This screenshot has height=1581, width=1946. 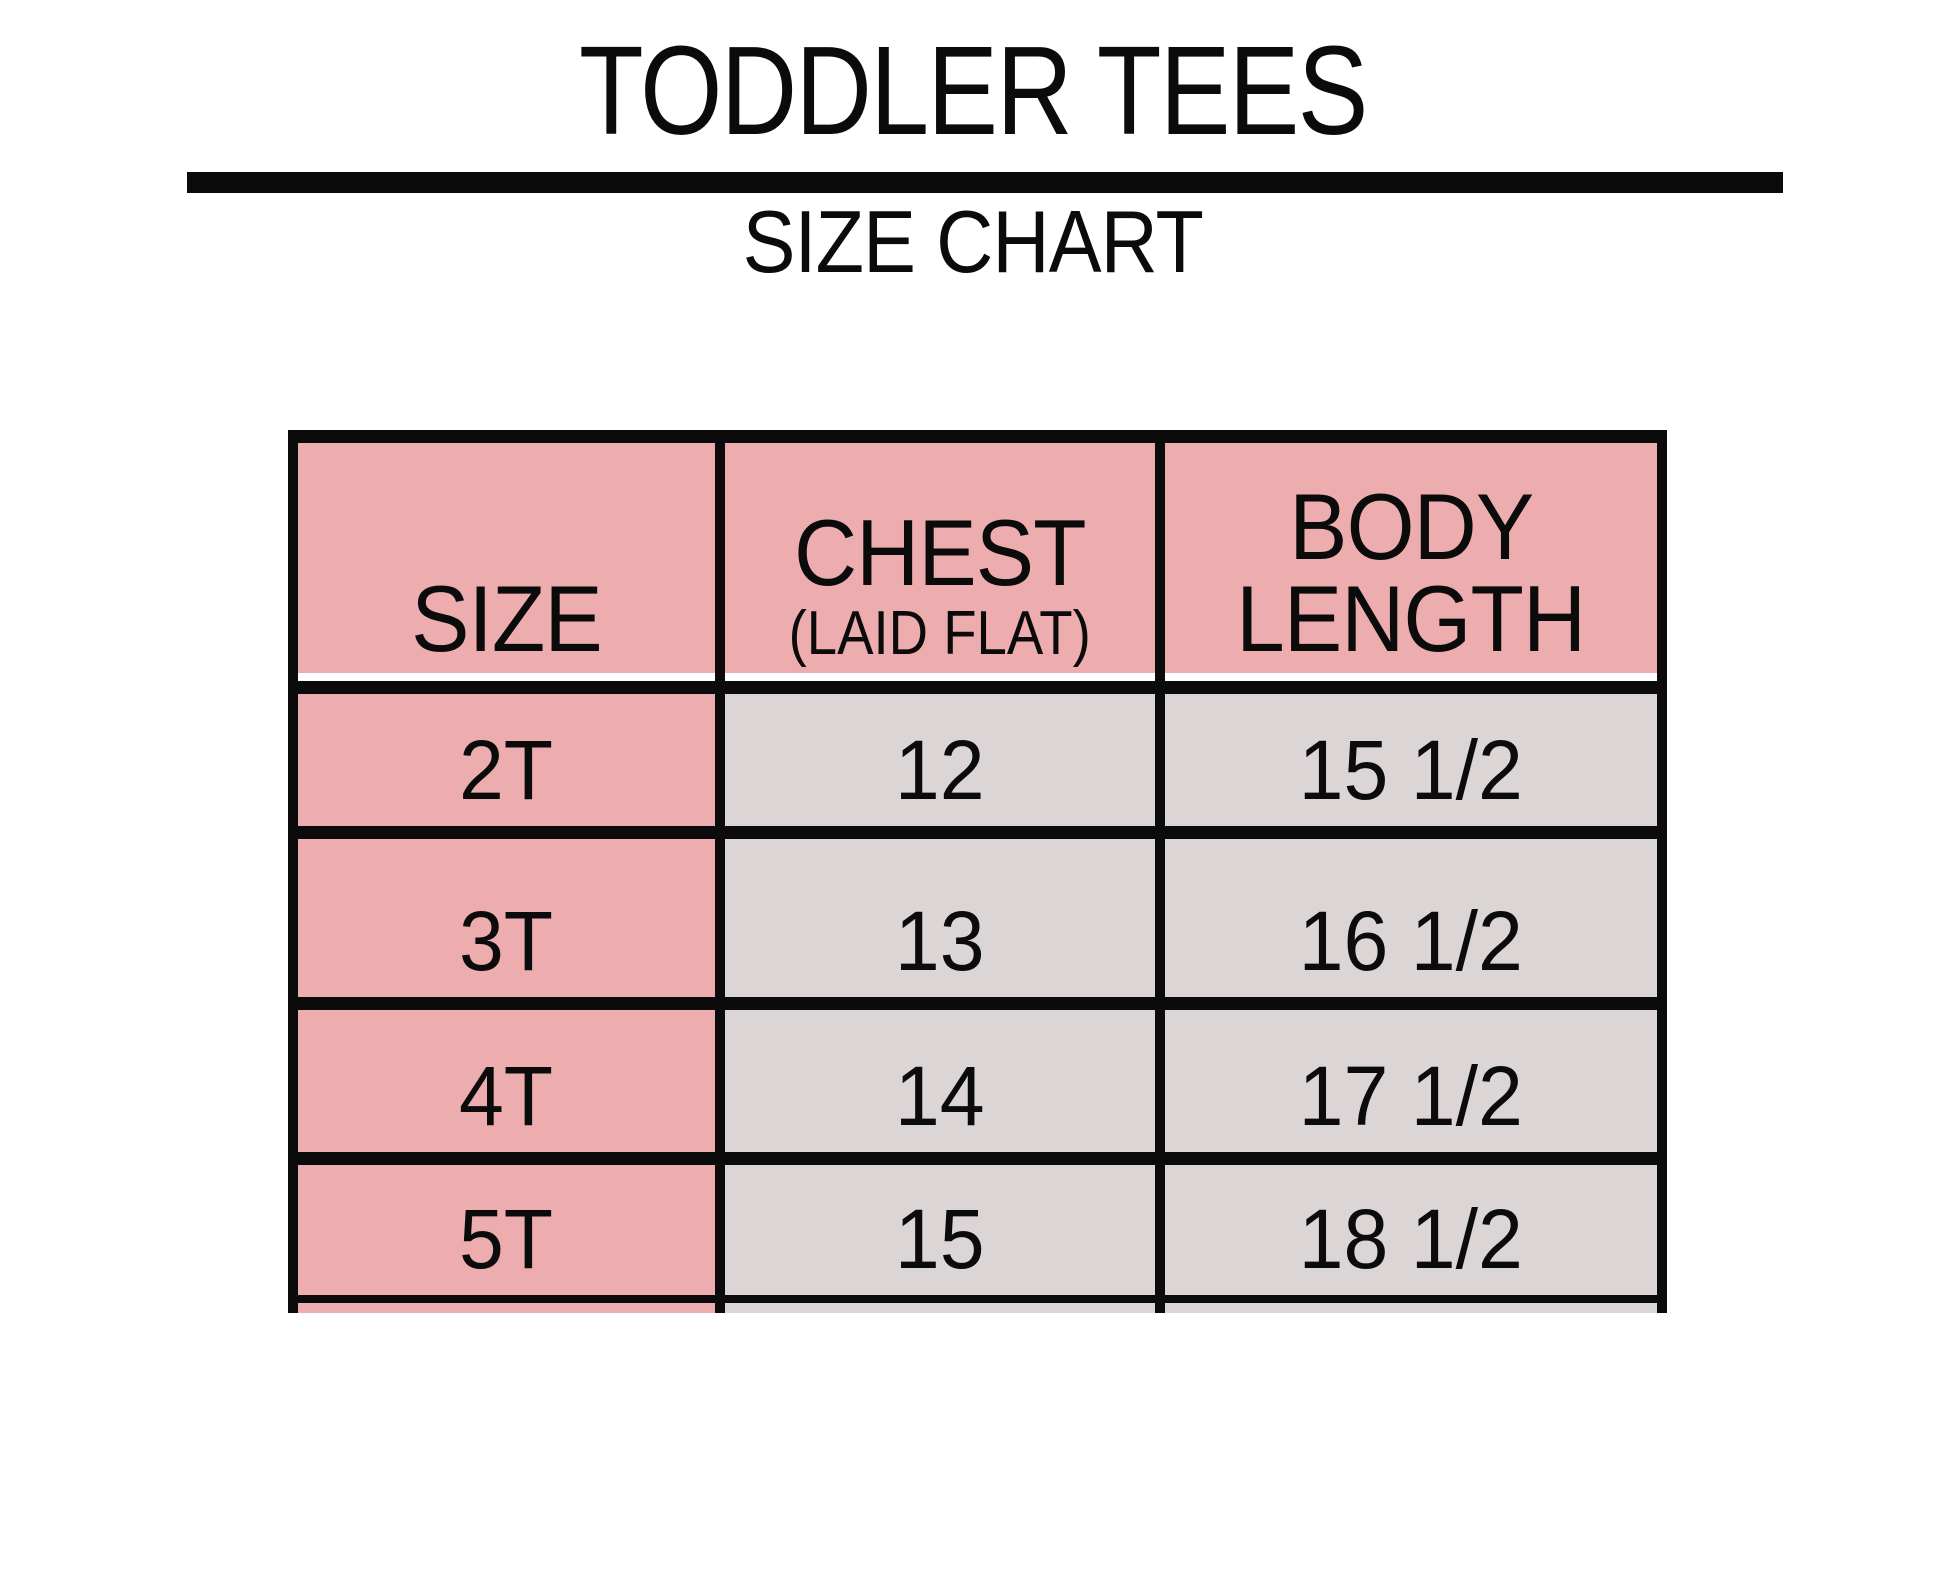 What do you see at coordinates (985, 182) in the screenshot?
I see `title-divider-line` at bounding box center [985, 182].